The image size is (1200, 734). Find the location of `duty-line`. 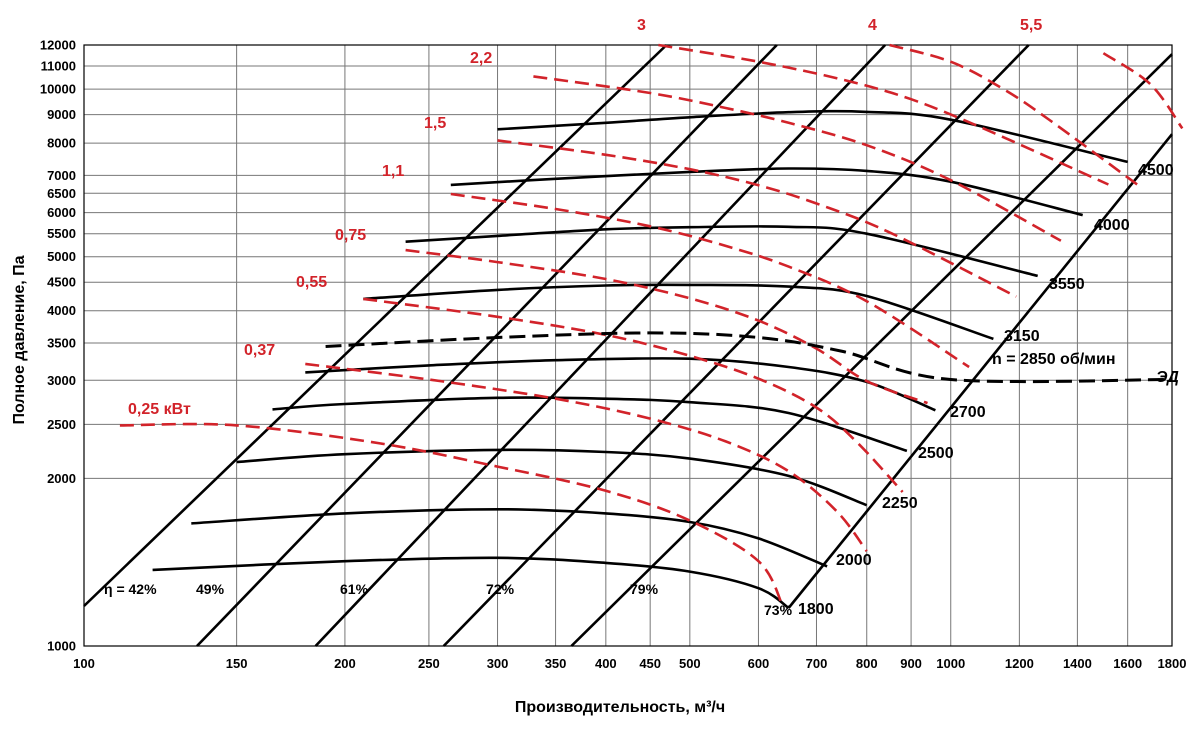

duty-line is located at coordinates (749, 357).